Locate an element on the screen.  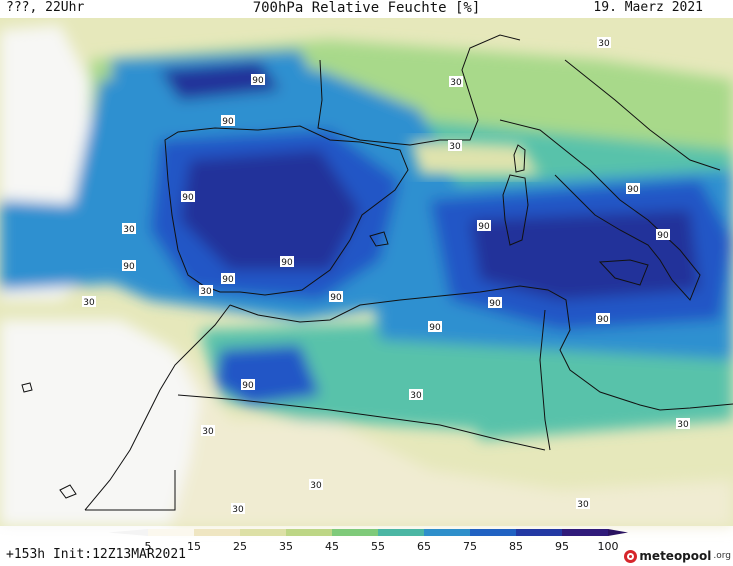
colorbar-tick-label: 85 is located at coordinates (516, 546).